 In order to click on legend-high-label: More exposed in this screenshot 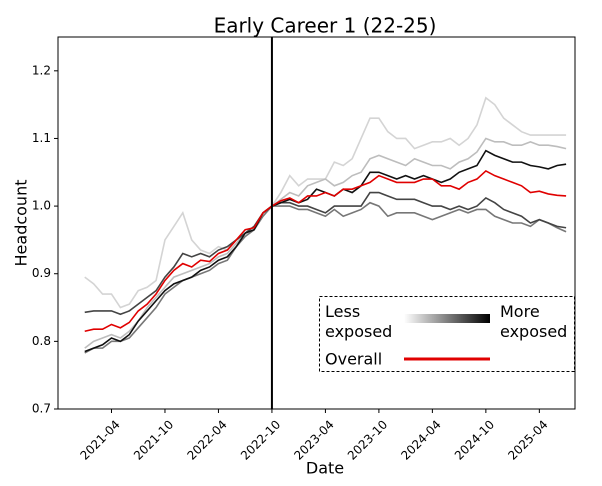, I will do `click(534, 321)`.